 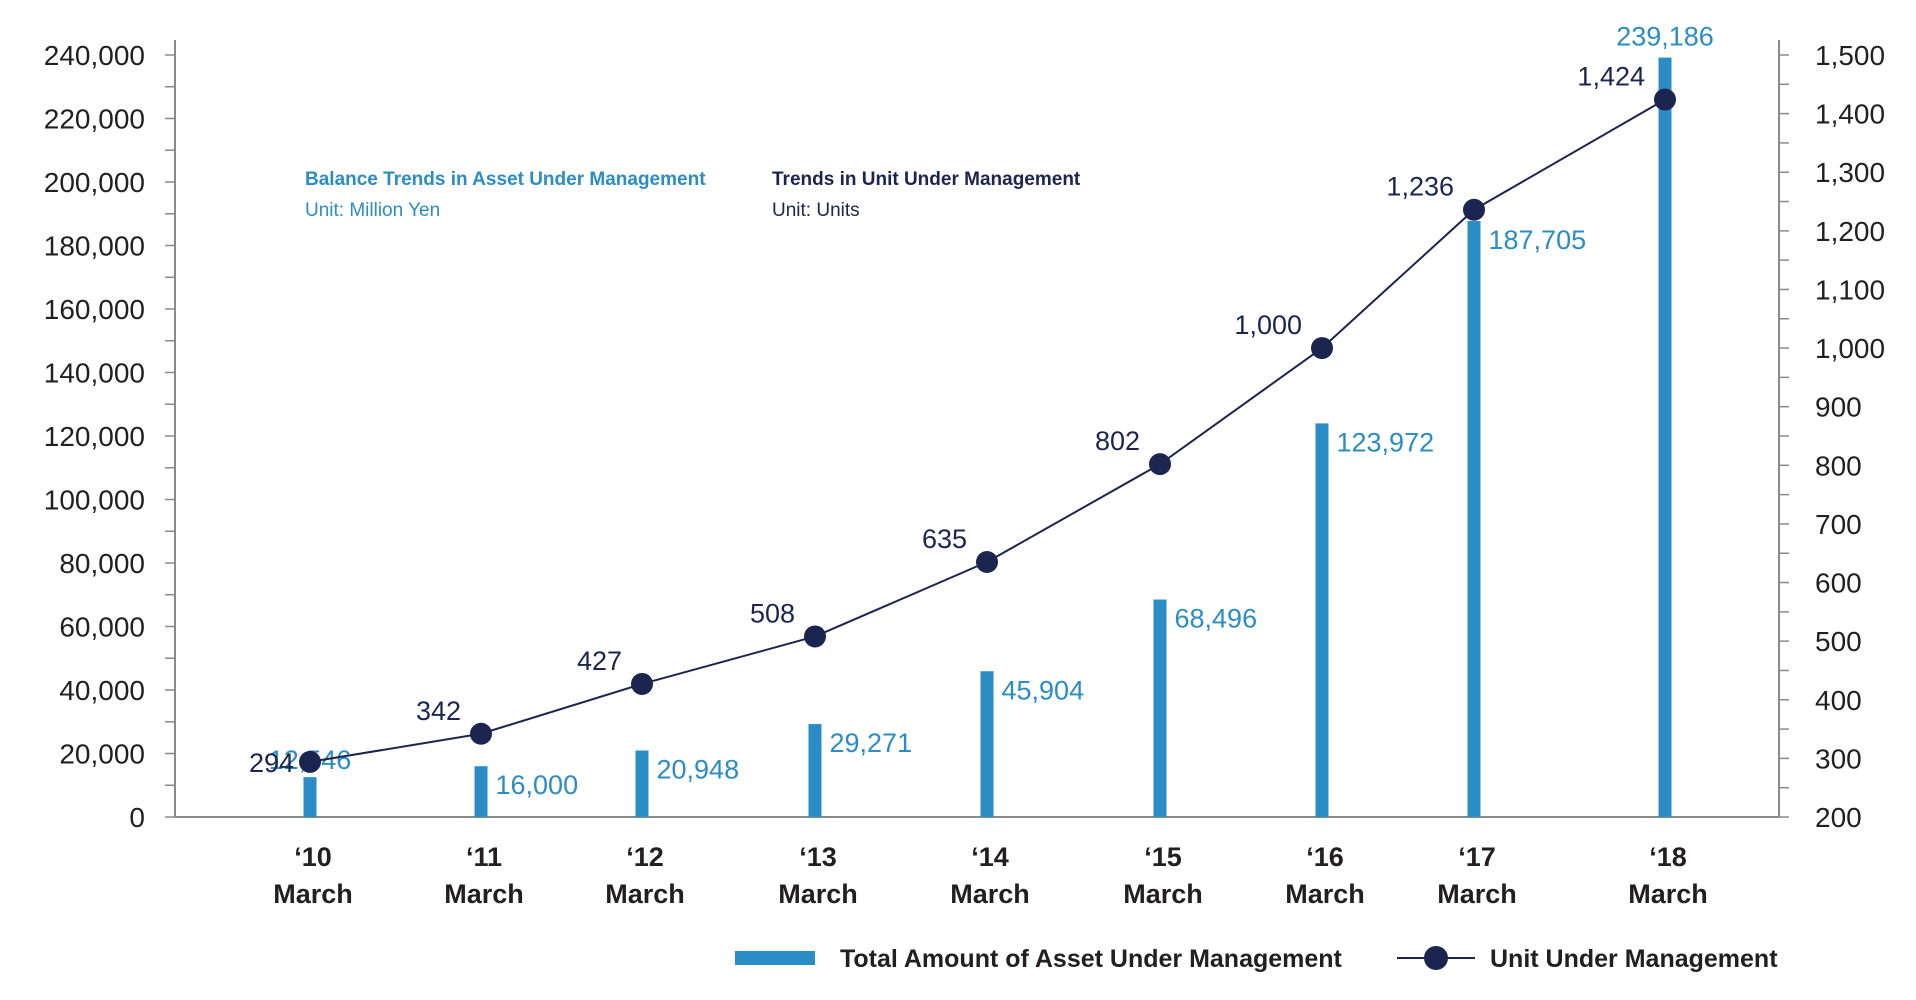 What do you see at coordinates (698, 769) in the screenshot?
I see `bar-value-label: 20,948` at bounding box center [698, 769].